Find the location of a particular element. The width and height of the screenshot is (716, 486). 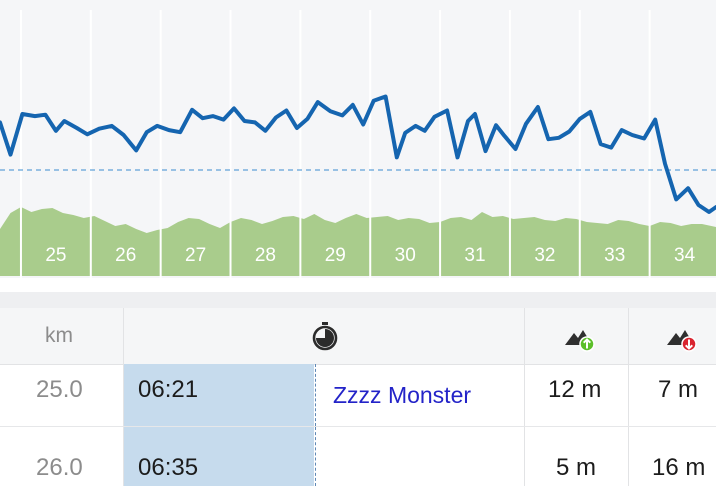

mountain-ascent-icon is located at coordinates (580, 341).